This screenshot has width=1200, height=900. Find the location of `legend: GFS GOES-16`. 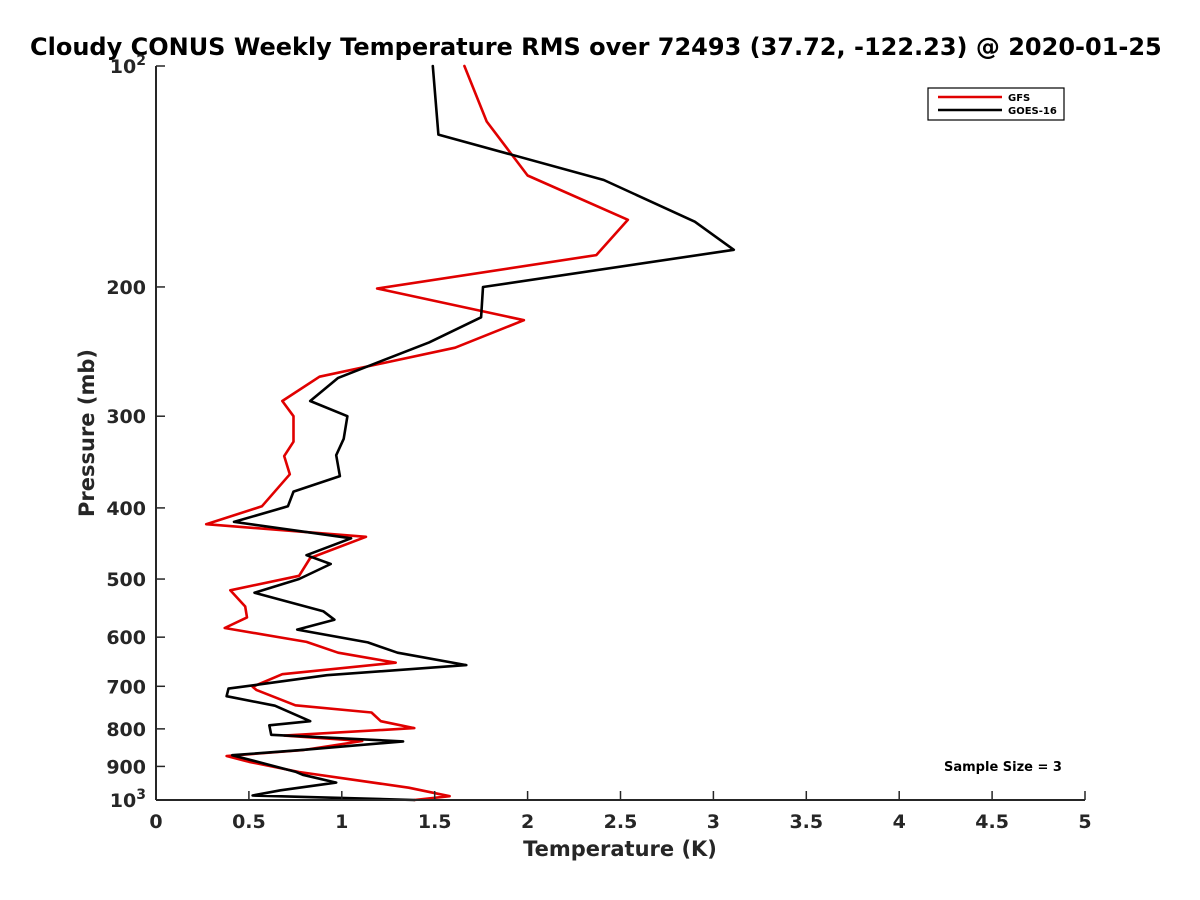

legend: GFS GOES-16 is located at coordinates (996, 104).